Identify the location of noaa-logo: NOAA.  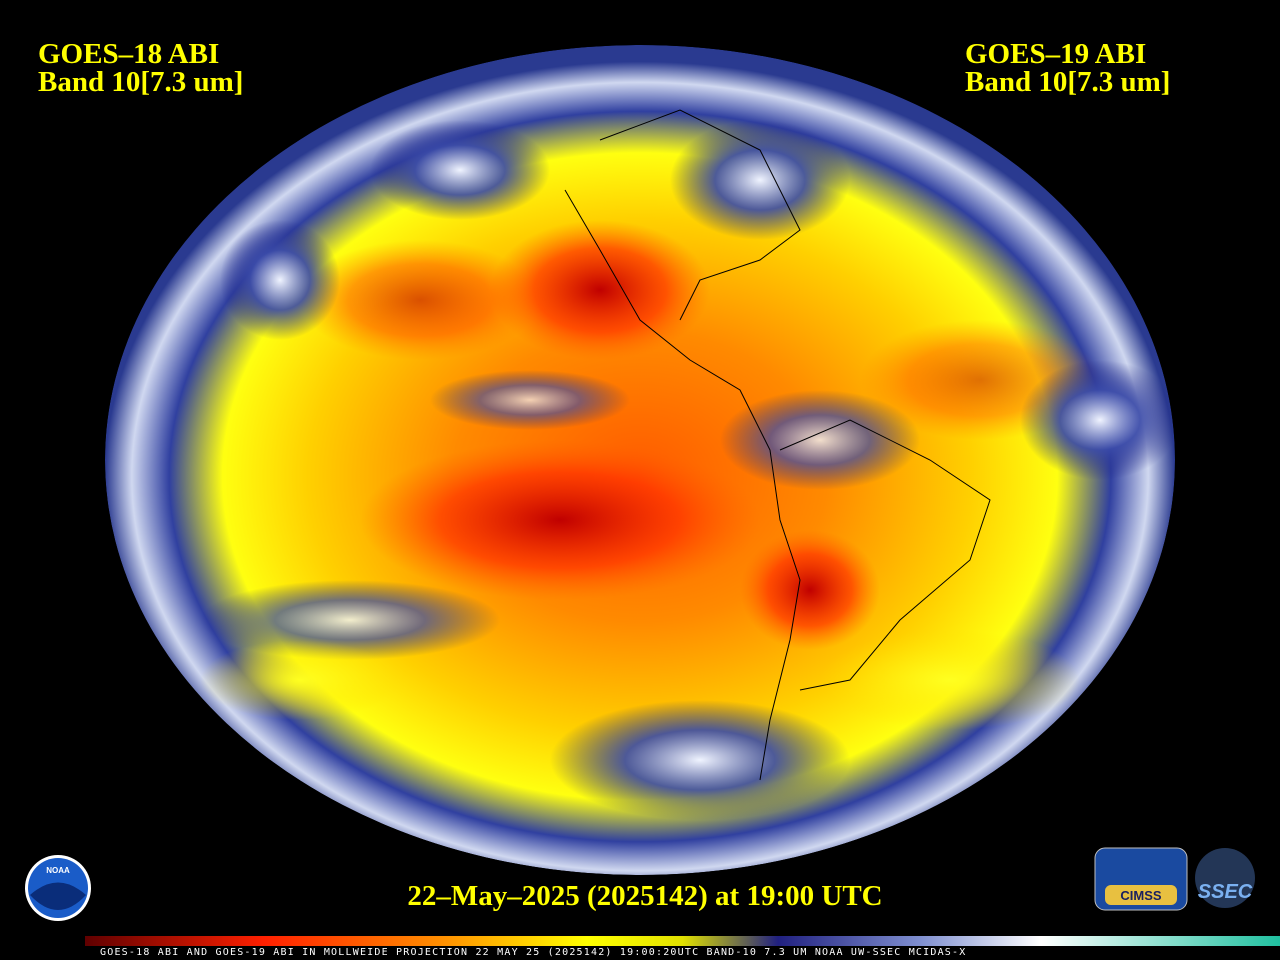
(58, 888).